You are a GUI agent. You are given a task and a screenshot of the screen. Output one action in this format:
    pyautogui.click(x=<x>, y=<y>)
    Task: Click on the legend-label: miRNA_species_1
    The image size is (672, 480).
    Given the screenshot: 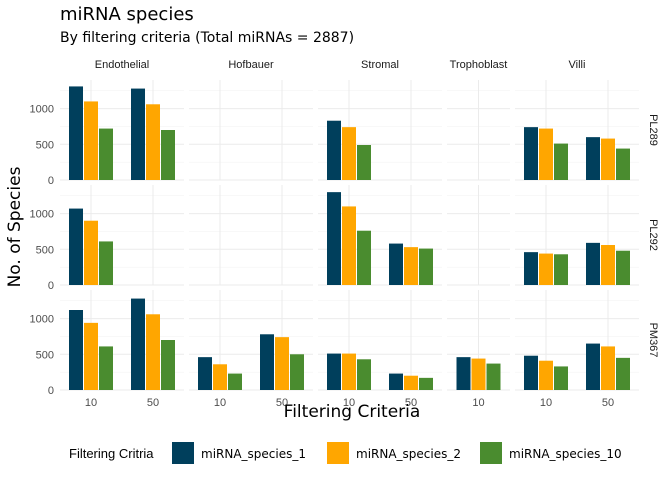 What is the action you would take?
    pyautogui.click(x=253, y=454)
    